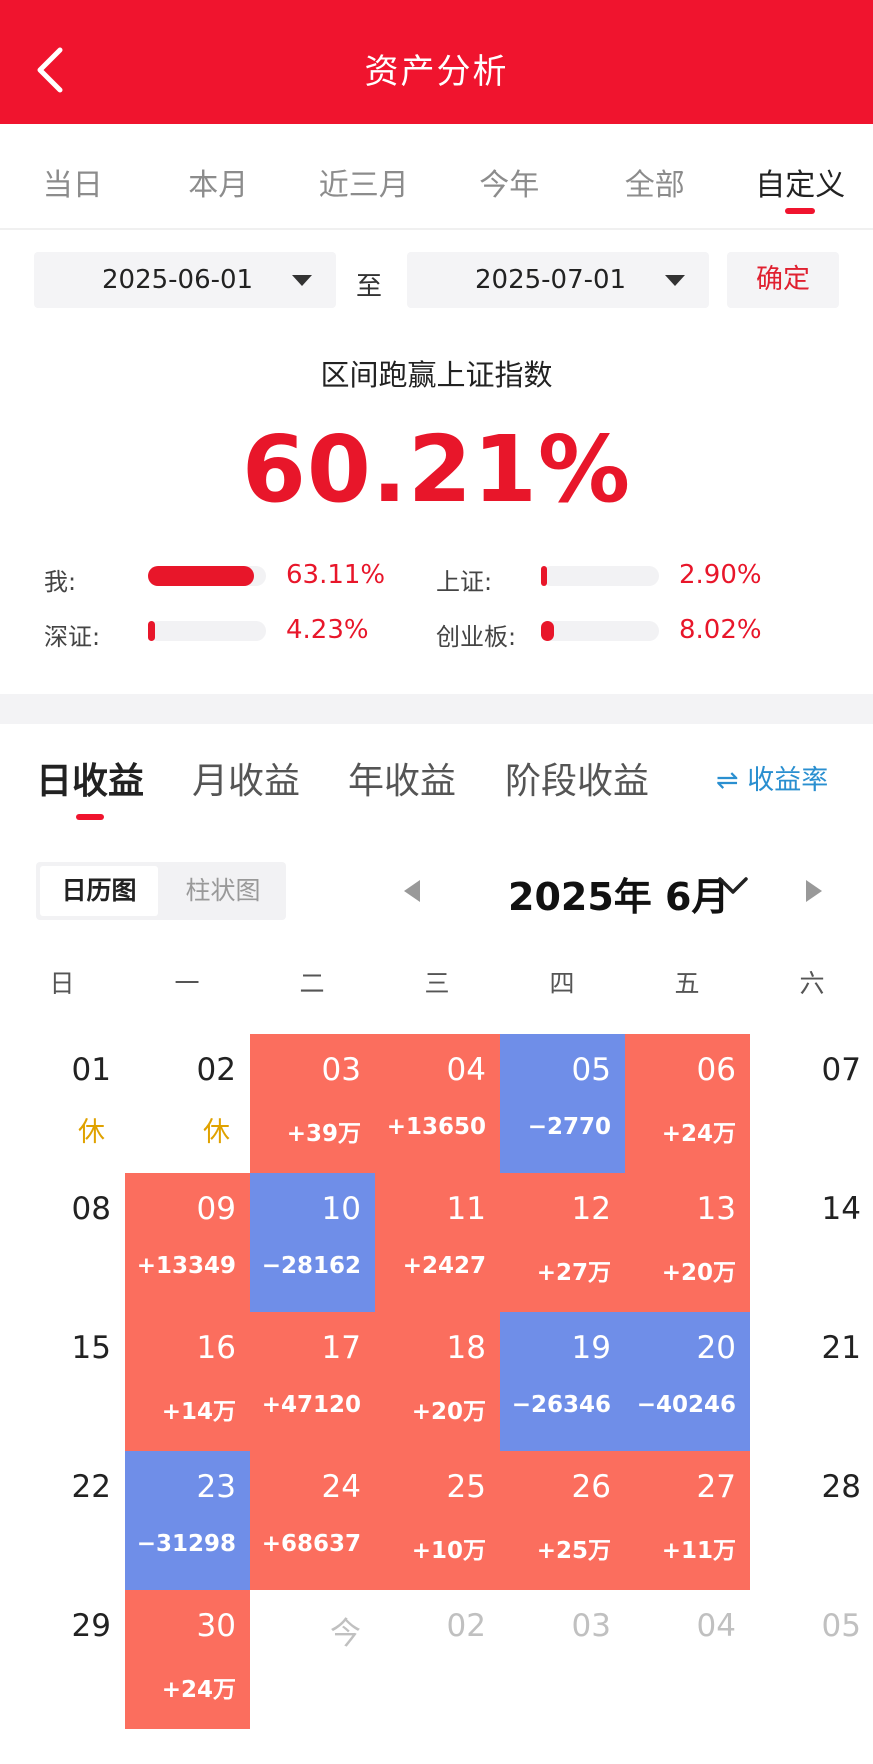 Image resolution: width=873 pixels, height=1764 pixels. What do you see at coordinates (551, 280) in the screenshot?
I see `end-date-value: 2025-07-01` at bounding box center [551, 280].